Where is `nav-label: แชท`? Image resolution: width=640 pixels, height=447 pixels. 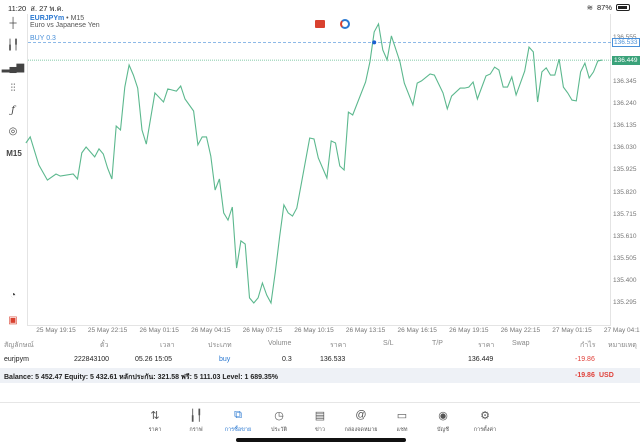
nav-label: แชท is located at coordinates (402, 430).